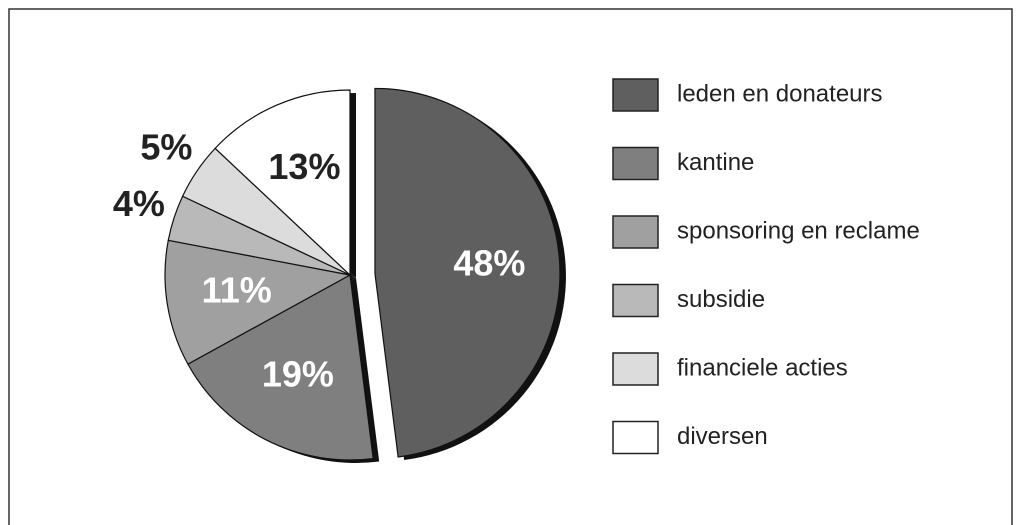  I want to click on data-label: 11%, so click(237, 289).